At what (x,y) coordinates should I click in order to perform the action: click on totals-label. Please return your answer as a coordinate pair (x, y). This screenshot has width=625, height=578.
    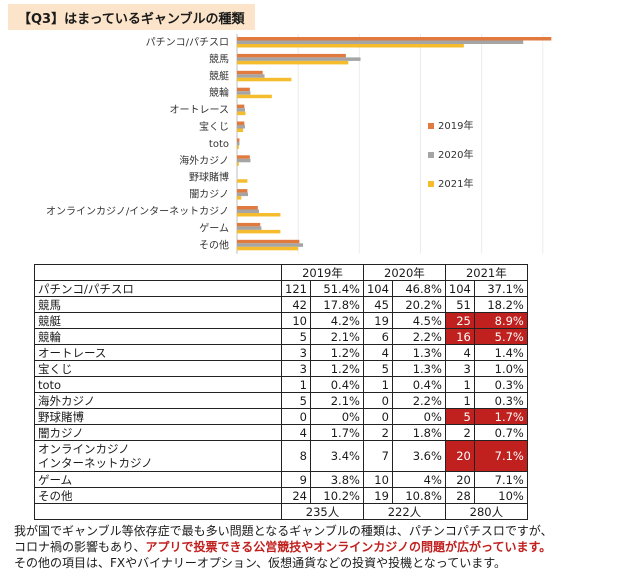
    Looking at the image, I should click on (158, 511).